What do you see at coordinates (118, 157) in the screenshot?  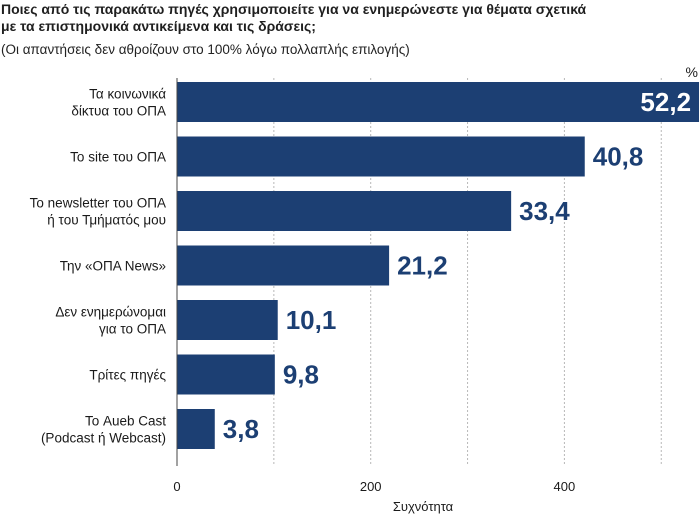 I see `category-label: Το site του ΟΠΑ` at bounding box center [118, 157].